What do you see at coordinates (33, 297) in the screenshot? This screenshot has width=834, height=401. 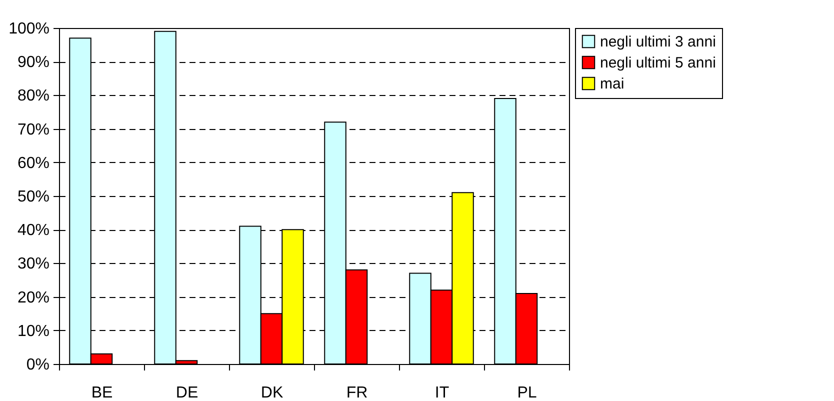 I see `y-tick-label: 20%` at bounding box center [33, 297].